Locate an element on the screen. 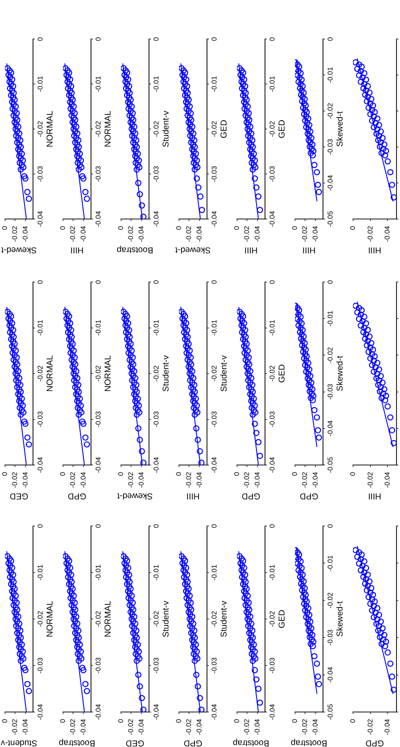  y-axis-title: GED is located at coordinates (223, 129).